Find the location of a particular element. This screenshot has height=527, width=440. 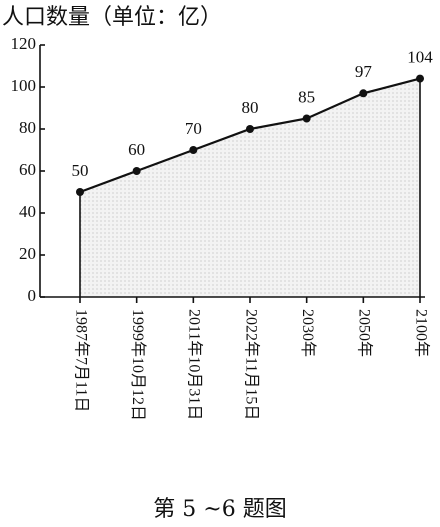

y-tick-label: 20 is located at coordinates (27, 253).